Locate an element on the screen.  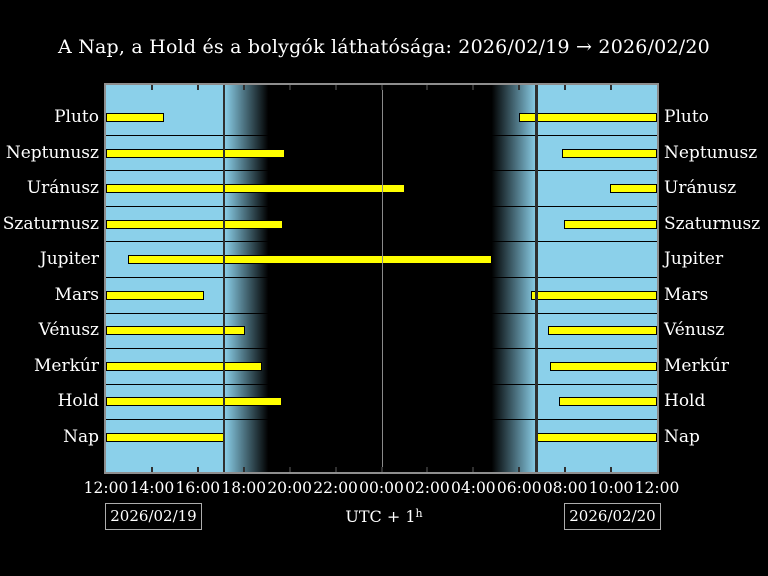
sunrise-line is located at coordinates (536, 278).